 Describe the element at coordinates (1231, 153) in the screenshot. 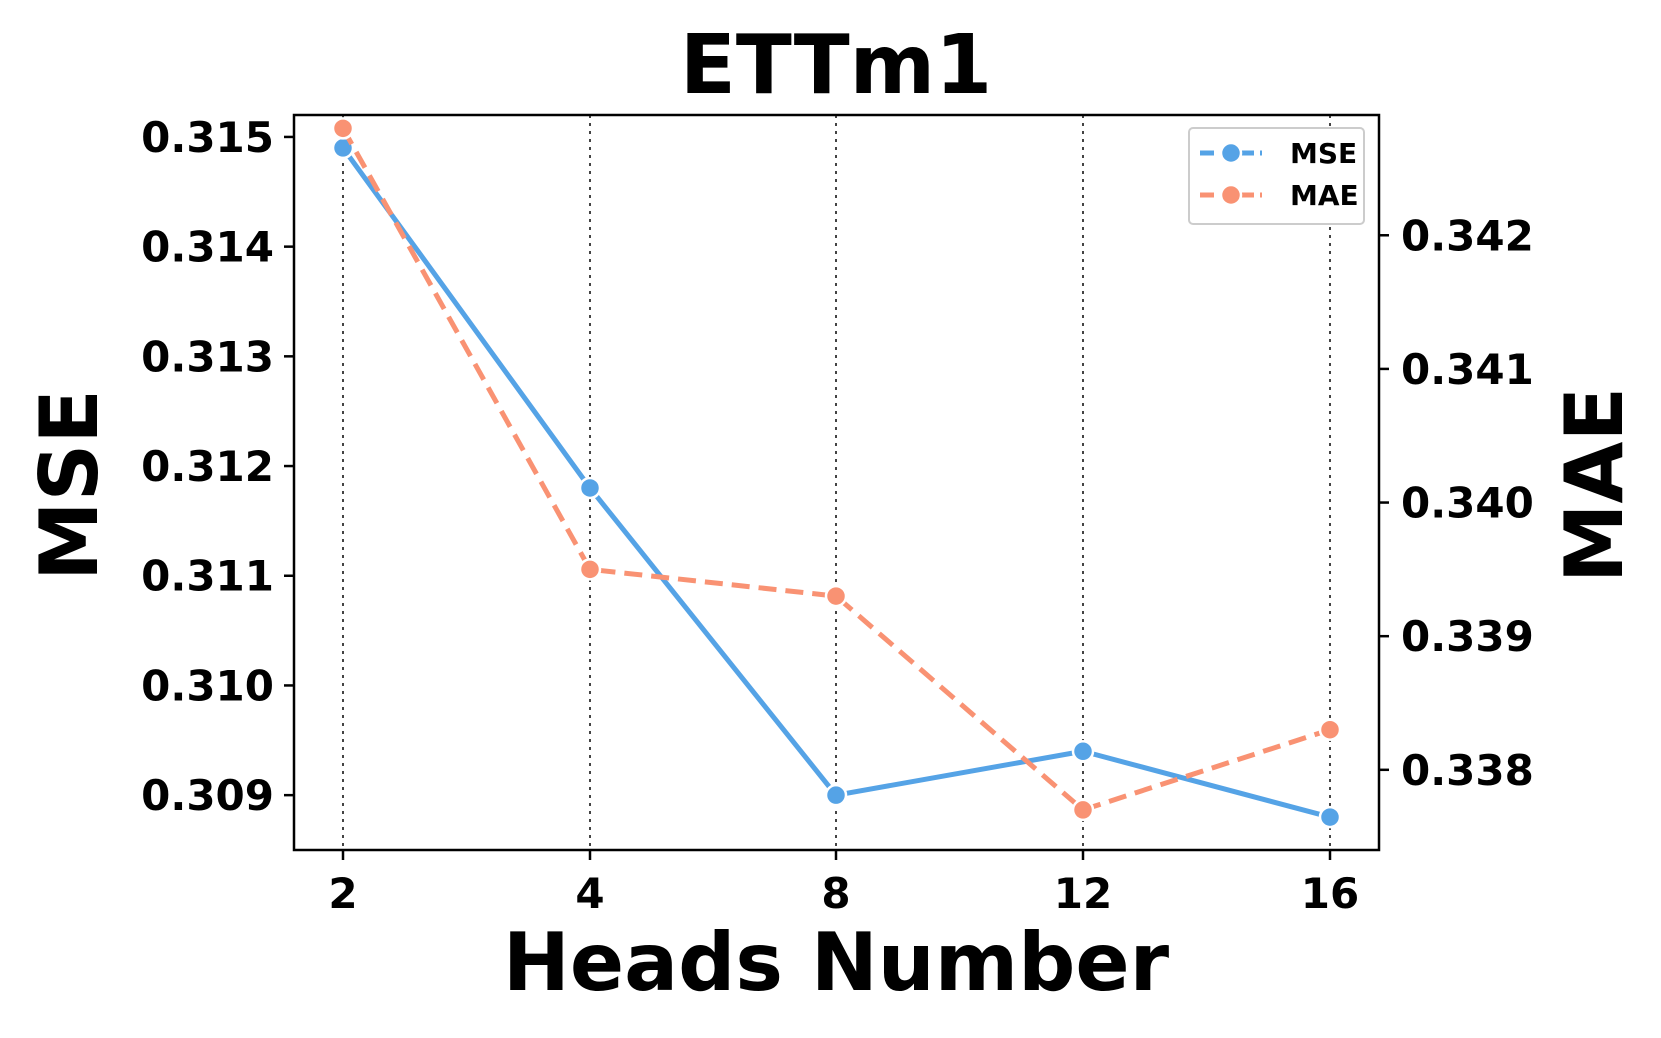

I see `legend-mse-marker` at that location.